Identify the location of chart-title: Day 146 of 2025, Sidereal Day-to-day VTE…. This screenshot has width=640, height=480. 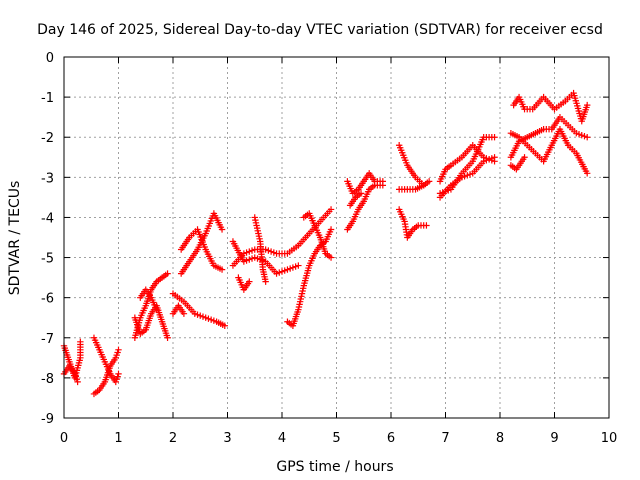
(320, 30).